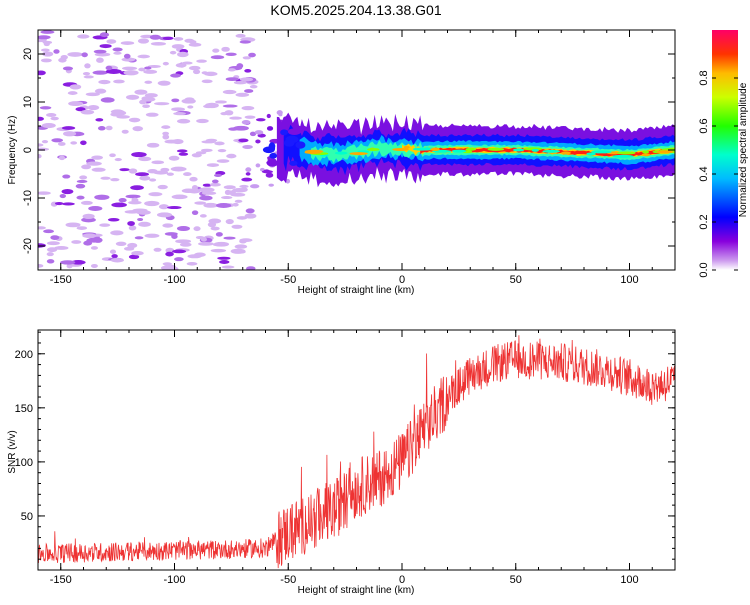 The image size is (750, 605). I want to click on spectrogram-x-tick-label: -150, so click(61, 280).